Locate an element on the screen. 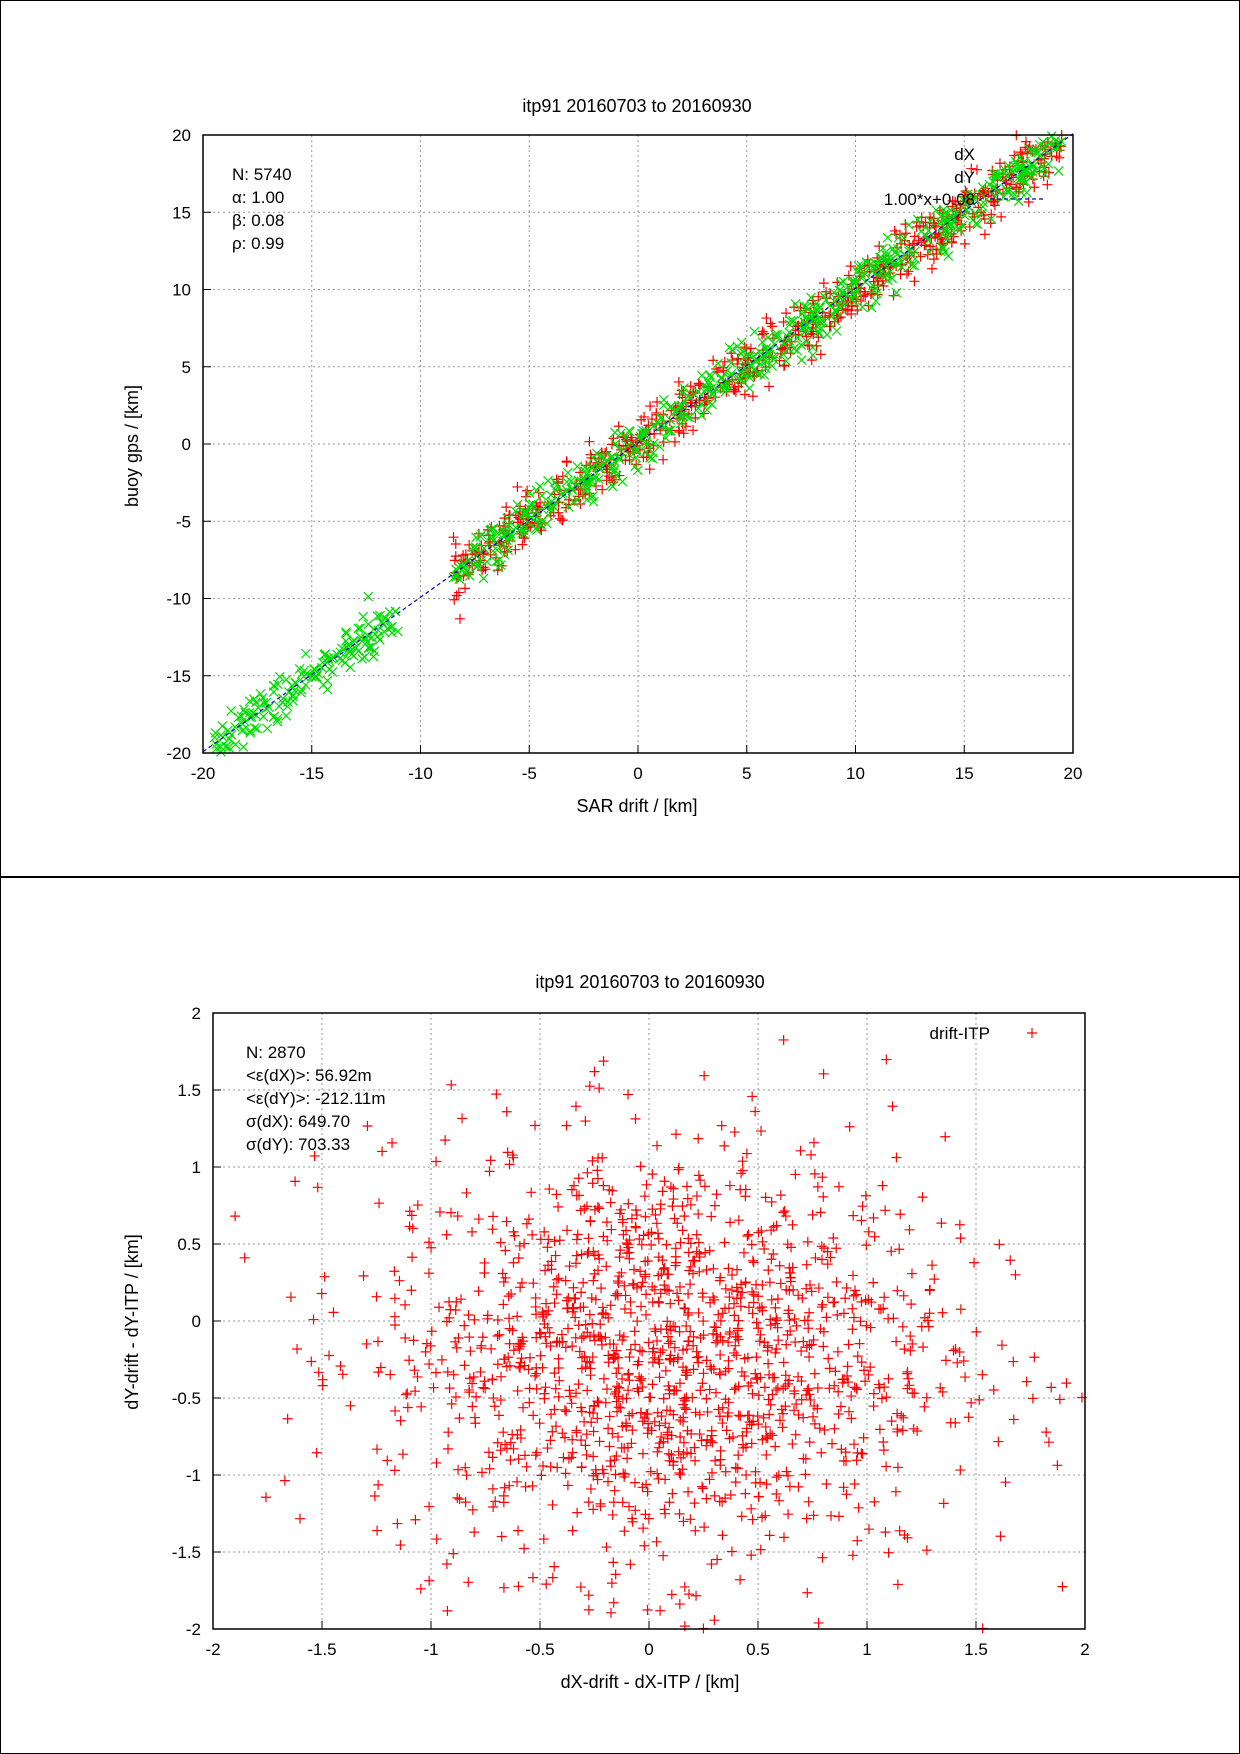 The height and width of the screenshot is (1754, 1240). legend-sample-dx is located at coordinates (1022, 154).